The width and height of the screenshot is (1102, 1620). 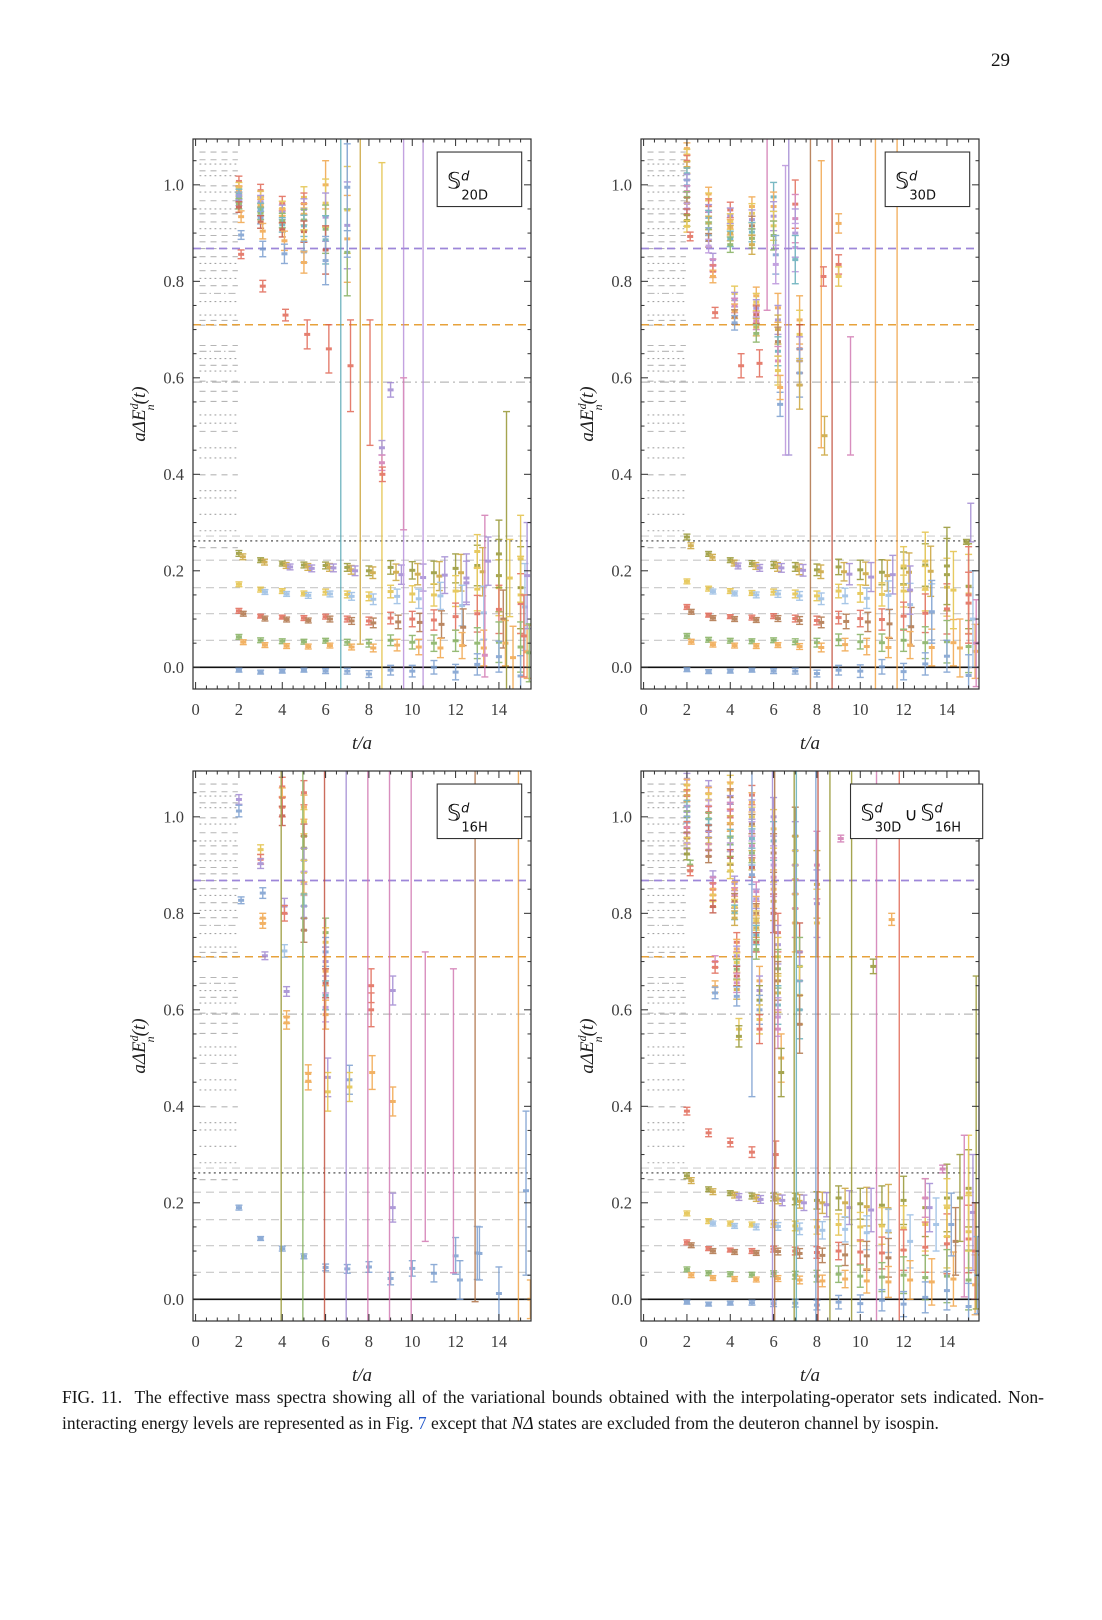 What do you see at coordinates (522, 1423) in the screenshot?
I see `caption-nd-symbol: NΔ` at bounding box center [522, 1423].